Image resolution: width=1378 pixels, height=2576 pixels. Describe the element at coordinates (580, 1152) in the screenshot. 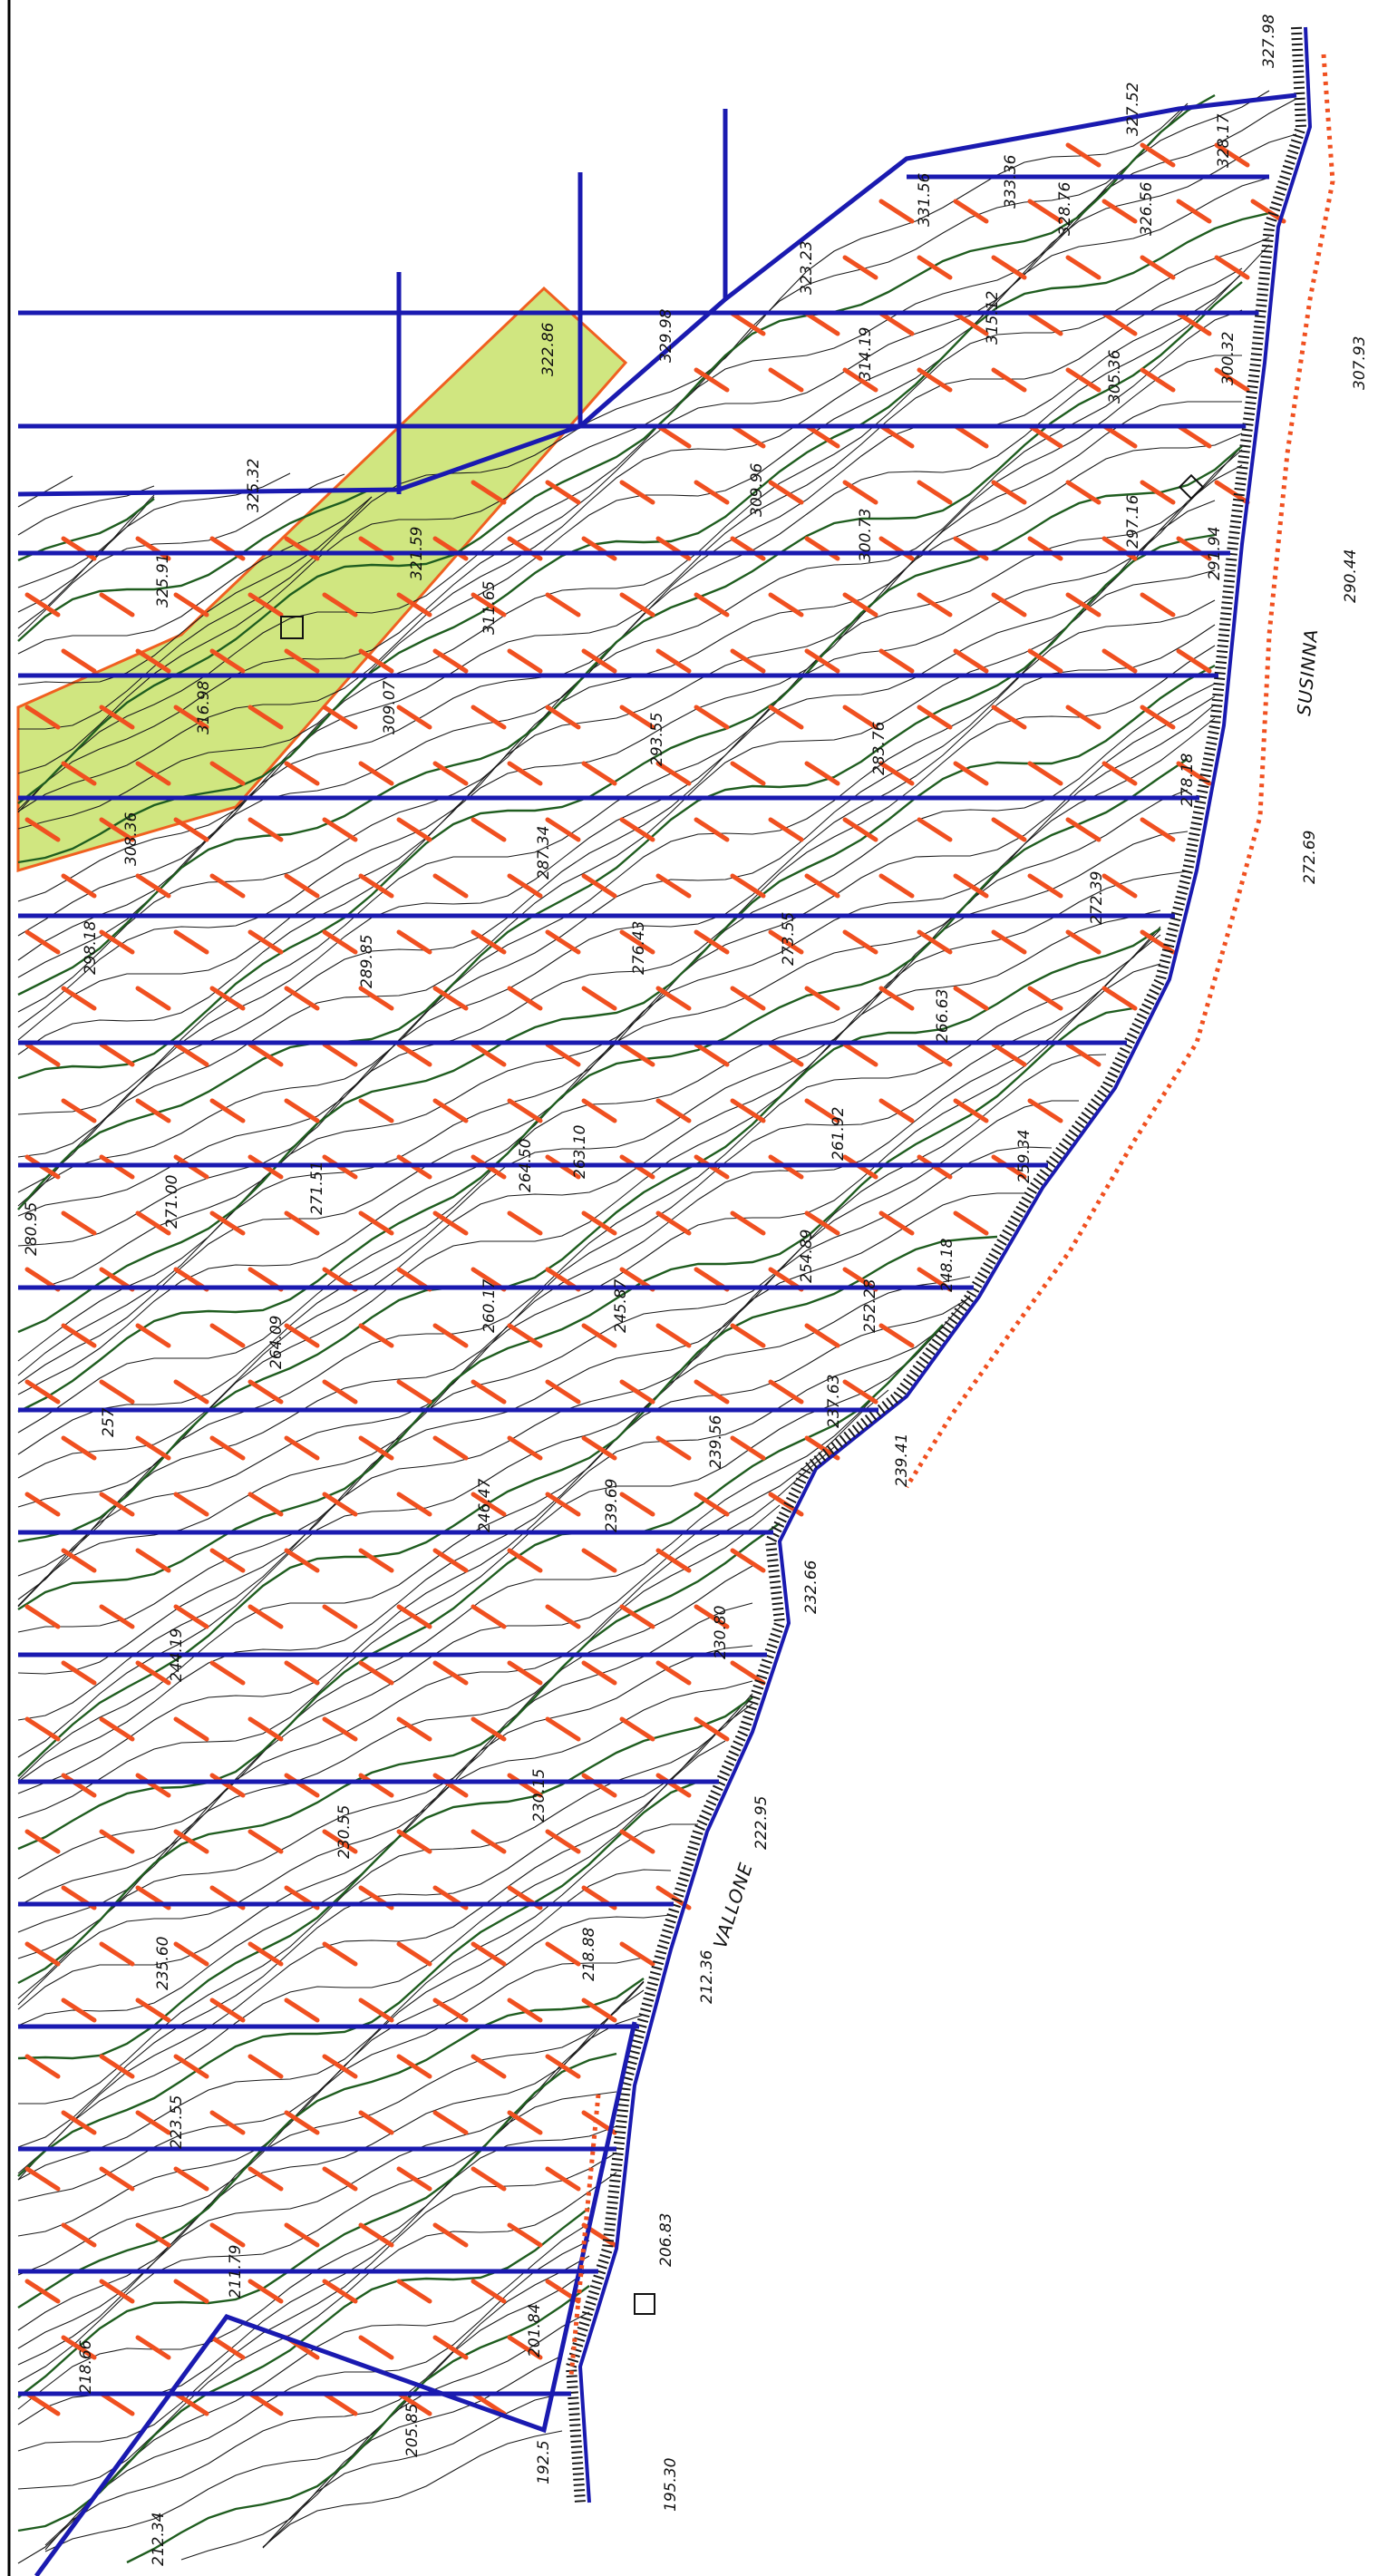

I see `elevation-label: 263.10` at that location.